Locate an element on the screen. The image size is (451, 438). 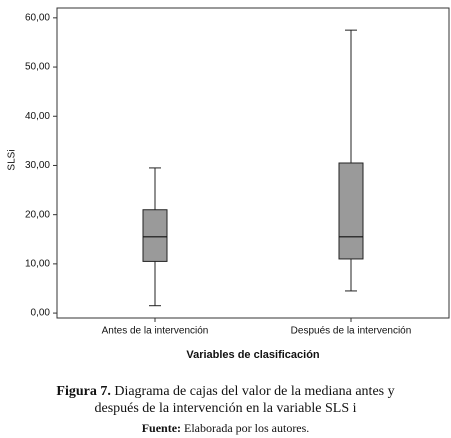
x-axis-label: Variables de clasificación is located at coordinates (253, 355).